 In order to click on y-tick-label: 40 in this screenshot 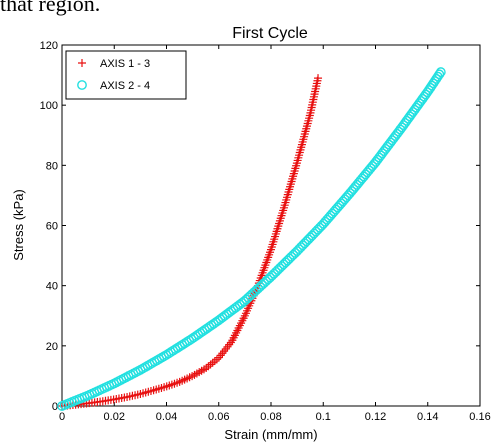, I will do `click(52, 287)`.